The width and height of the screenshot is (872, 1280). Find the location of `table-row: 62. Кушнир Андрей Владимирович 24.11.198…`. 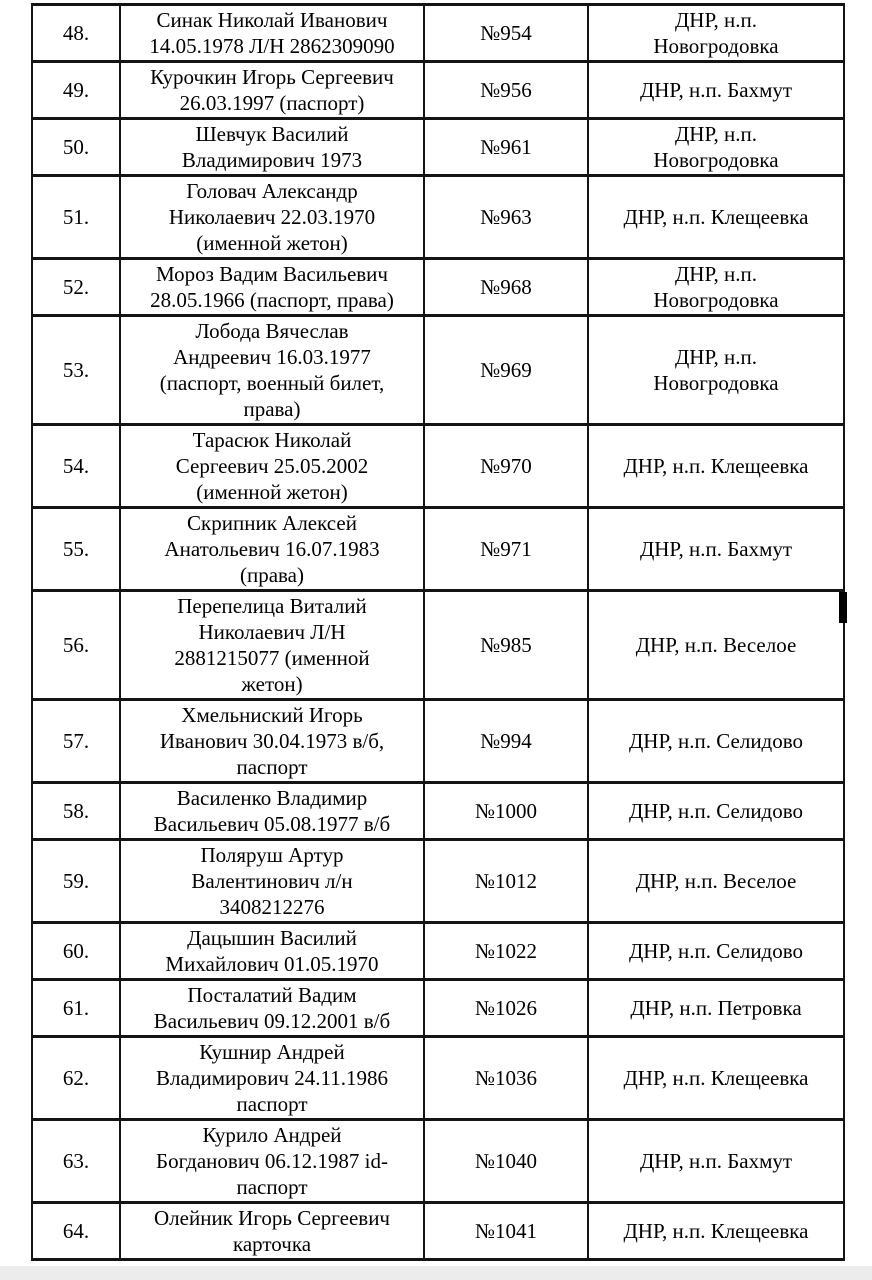

table-row: 62. Кушнир Андрей Владимирович 24.11.198… is located at coordinates (438, 1078).